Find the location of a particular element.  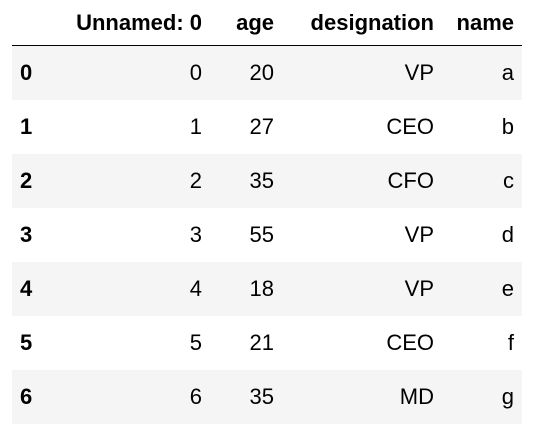

table-row: 2 2 35 CFO c is located at coordinates (267, 180).